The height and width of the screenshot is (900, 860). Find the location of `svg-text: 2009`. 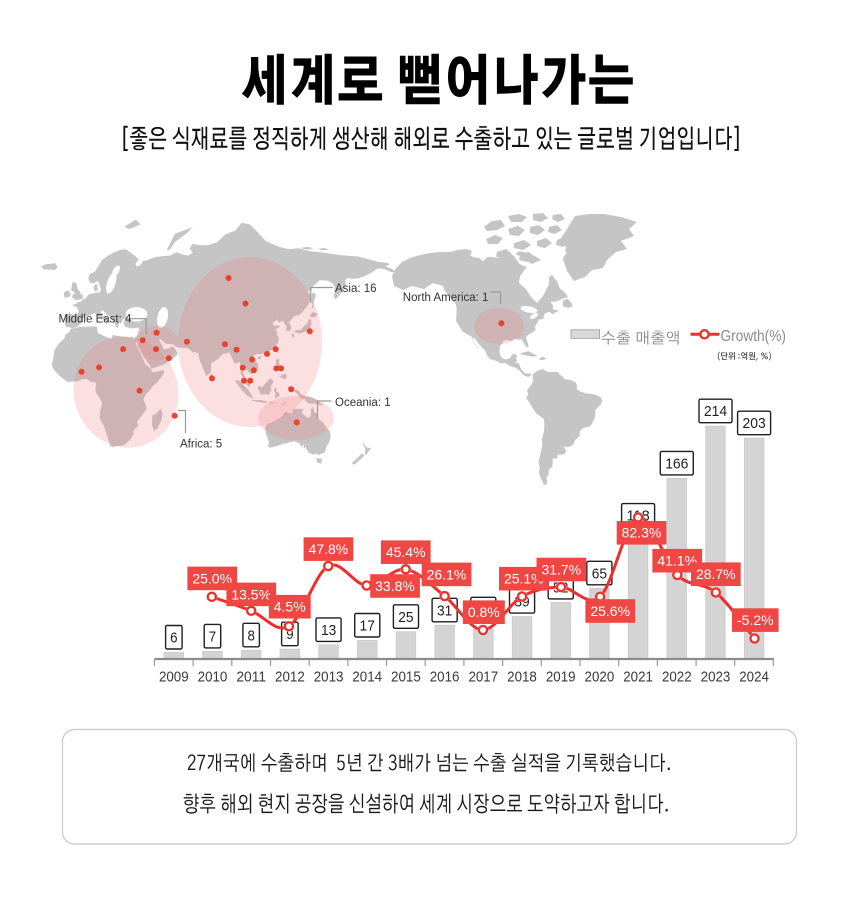

svg-text: 2009 is located at coordinates (174, 677).